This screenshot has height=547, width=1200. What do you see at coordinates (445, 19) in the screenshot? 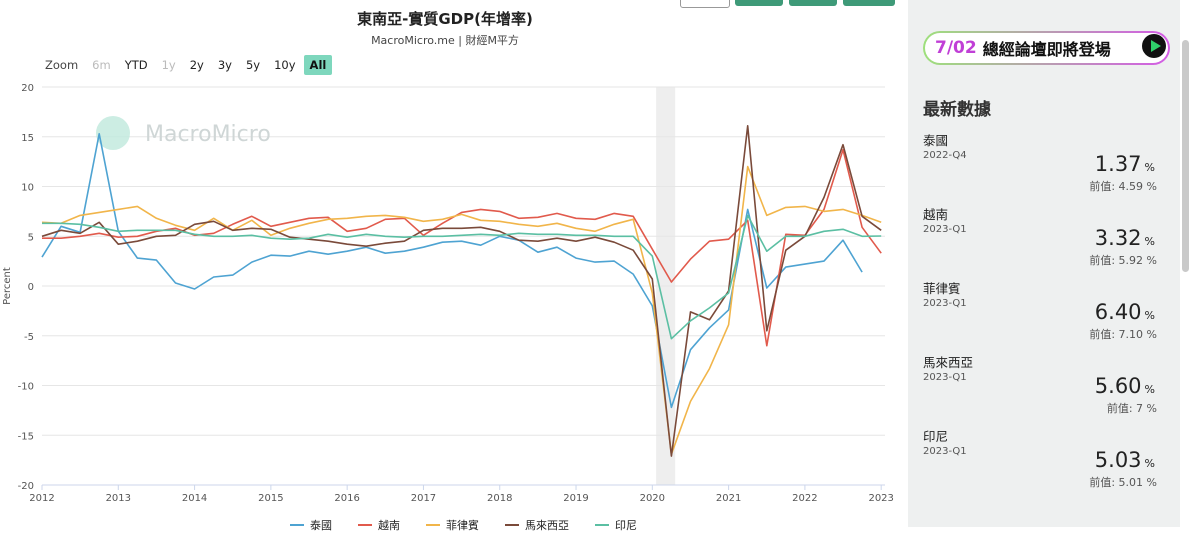
I see `chart-title: 東南亞-實質GDP(年增率)` at bounding box center [445, 19].